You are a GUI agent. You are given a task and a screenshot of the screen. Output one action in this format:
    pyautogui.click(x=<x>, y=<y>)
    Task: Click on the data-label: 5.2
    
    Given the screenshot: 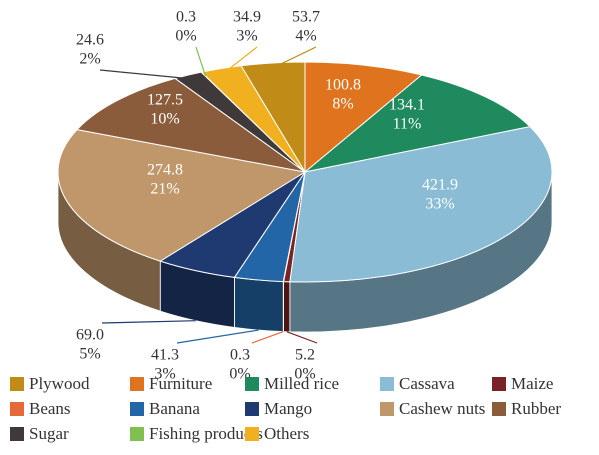 What is the action you would take?
    pyautogui.click(x=305, y=355)
    